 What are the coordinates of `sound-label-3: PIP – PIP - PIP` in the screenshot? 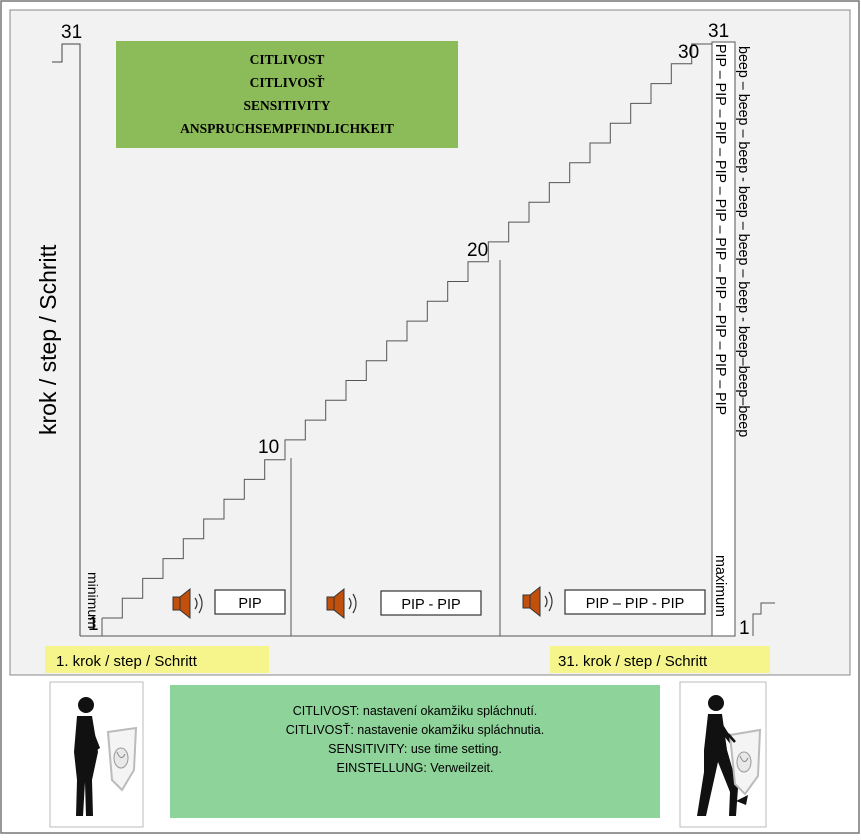 It's located at (635, 604).